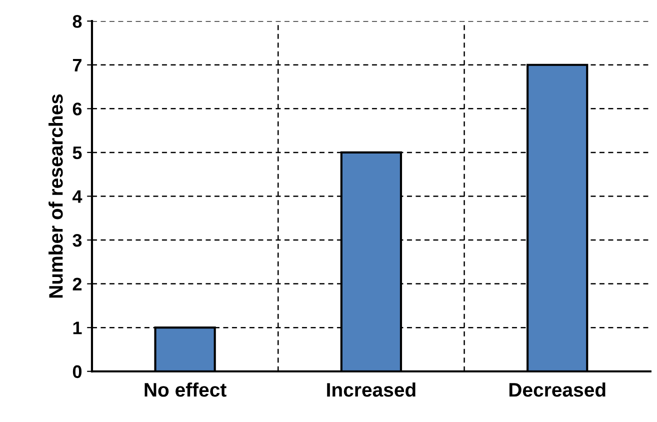 The width and height of the screenshot is (657, 422). What do you see at coordinates (77, 196) in the screenshot?
I see `y-tick-label: 4` at bounding box center [77, 196].